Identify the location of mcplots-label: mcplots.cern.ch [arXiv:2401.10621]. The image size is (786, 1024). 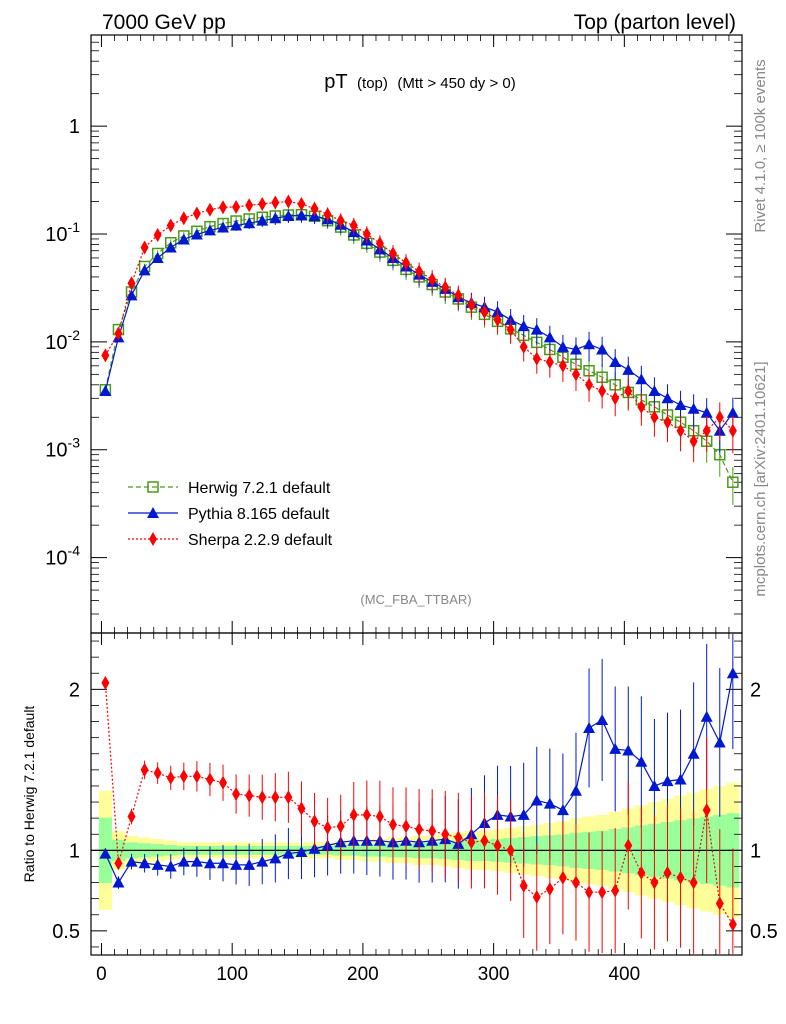
(760, 478).